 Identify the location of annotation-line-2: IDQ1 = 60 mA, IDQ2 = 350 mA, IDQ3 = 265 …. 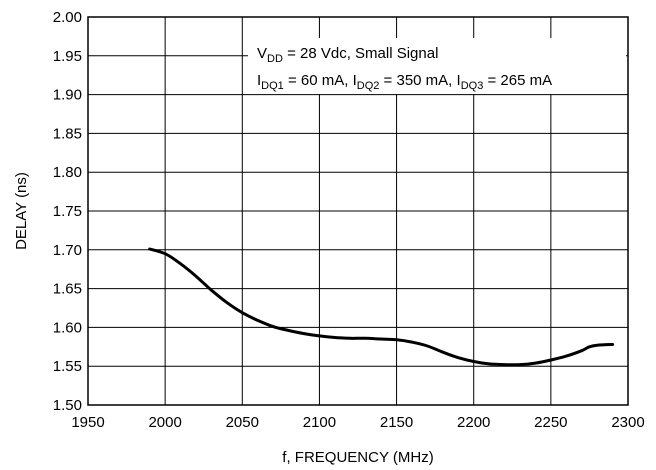
(404, 82).